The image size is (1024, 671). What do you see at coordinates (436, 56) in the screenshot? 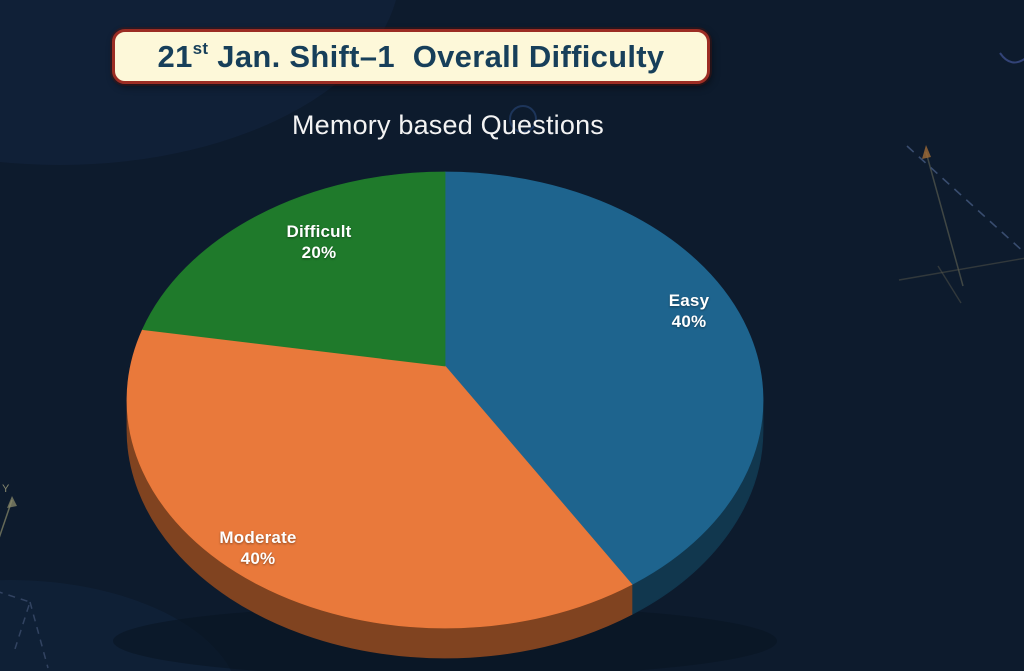
I see `title-rest: Jan. Shift–1 Overall Difficulty` at bounding box center [436, 56].